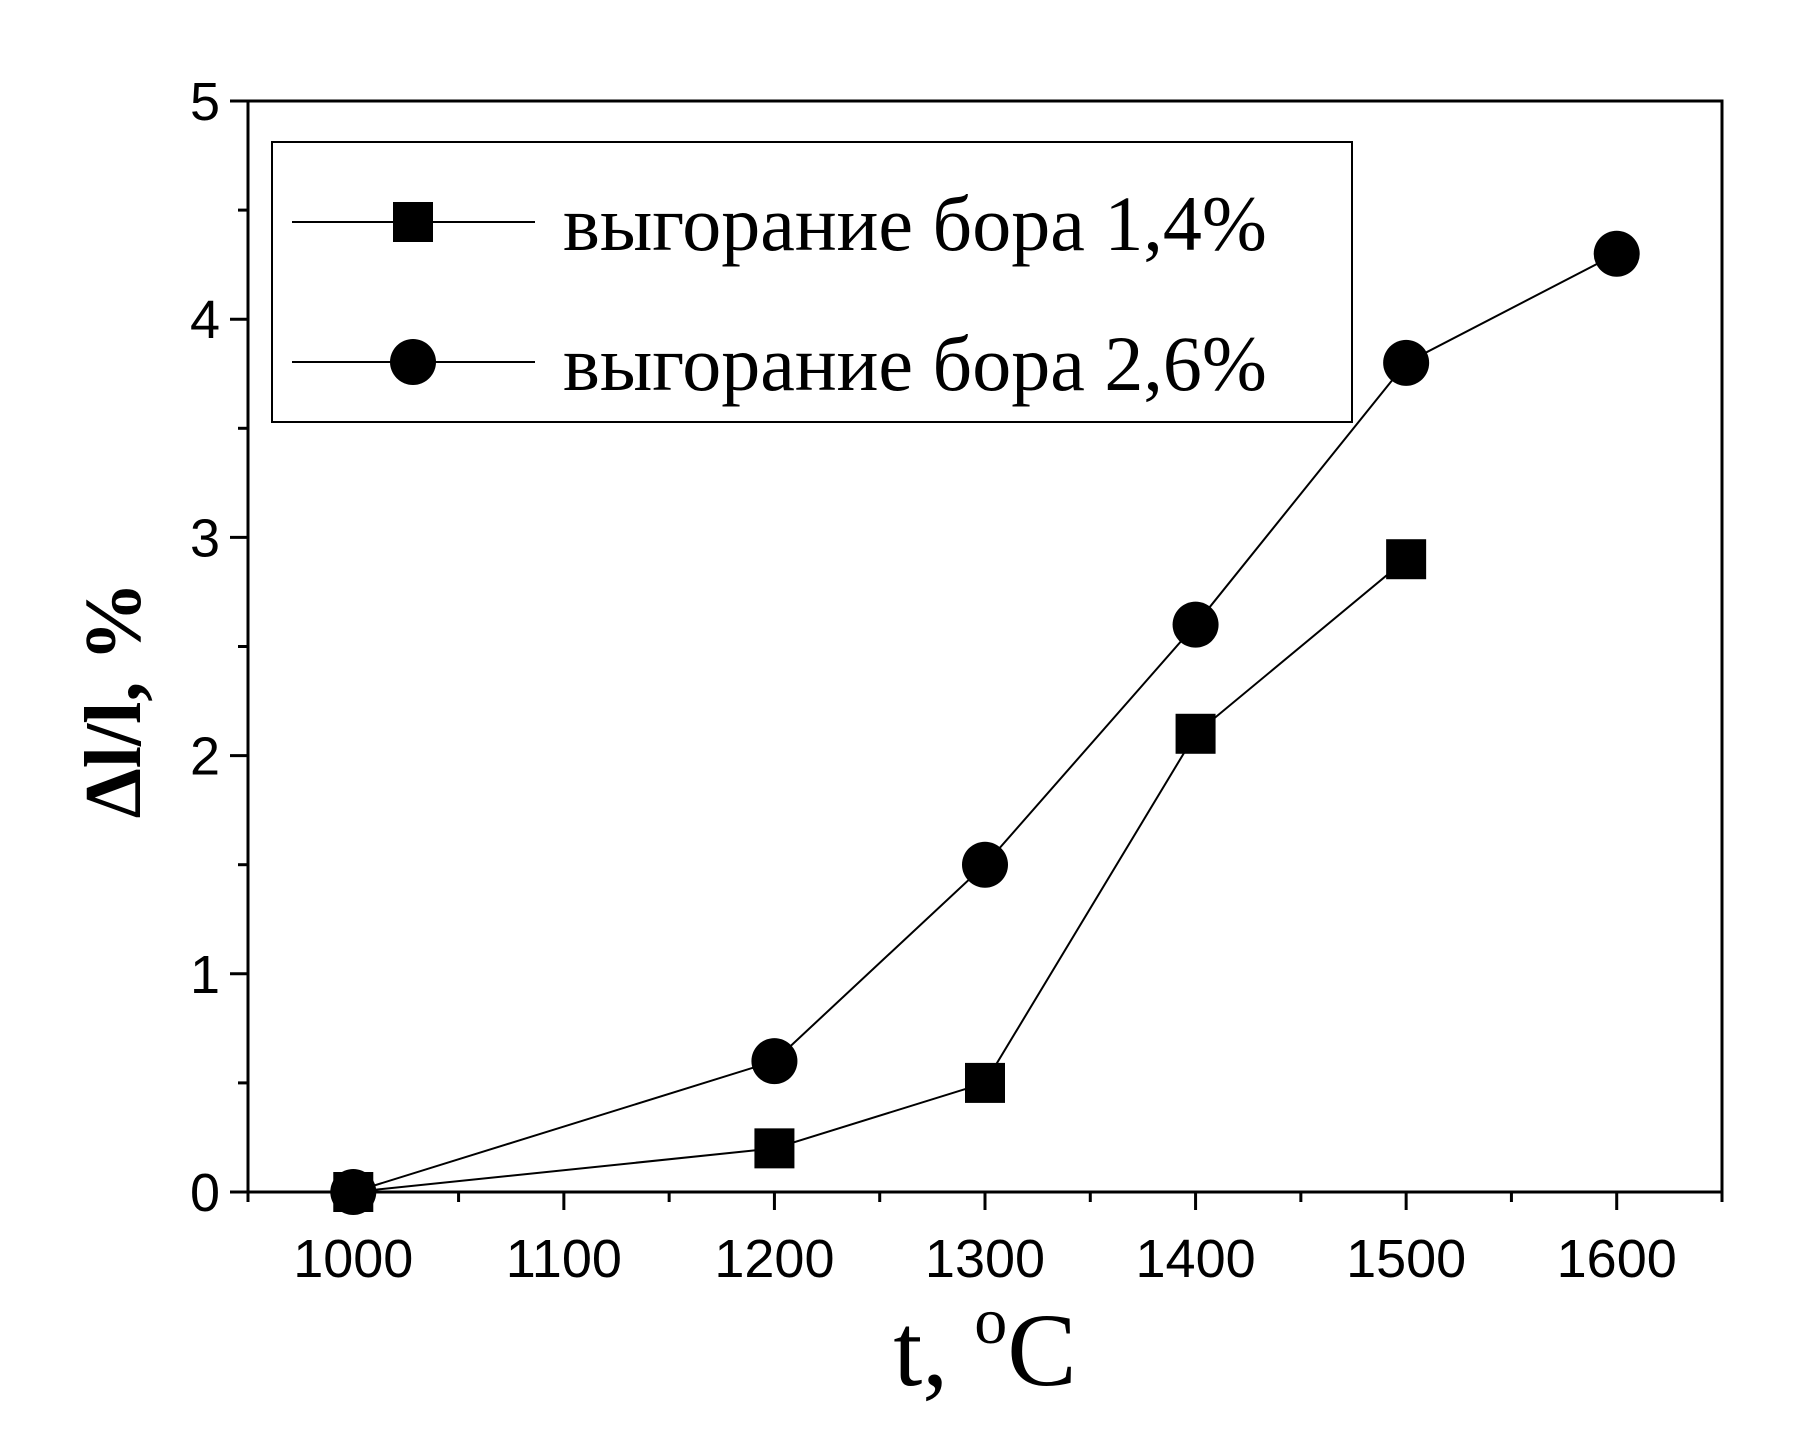 This screenshot has width=1809, height=1447. I want to click on y-tick-label: 1, so click(205, 975).